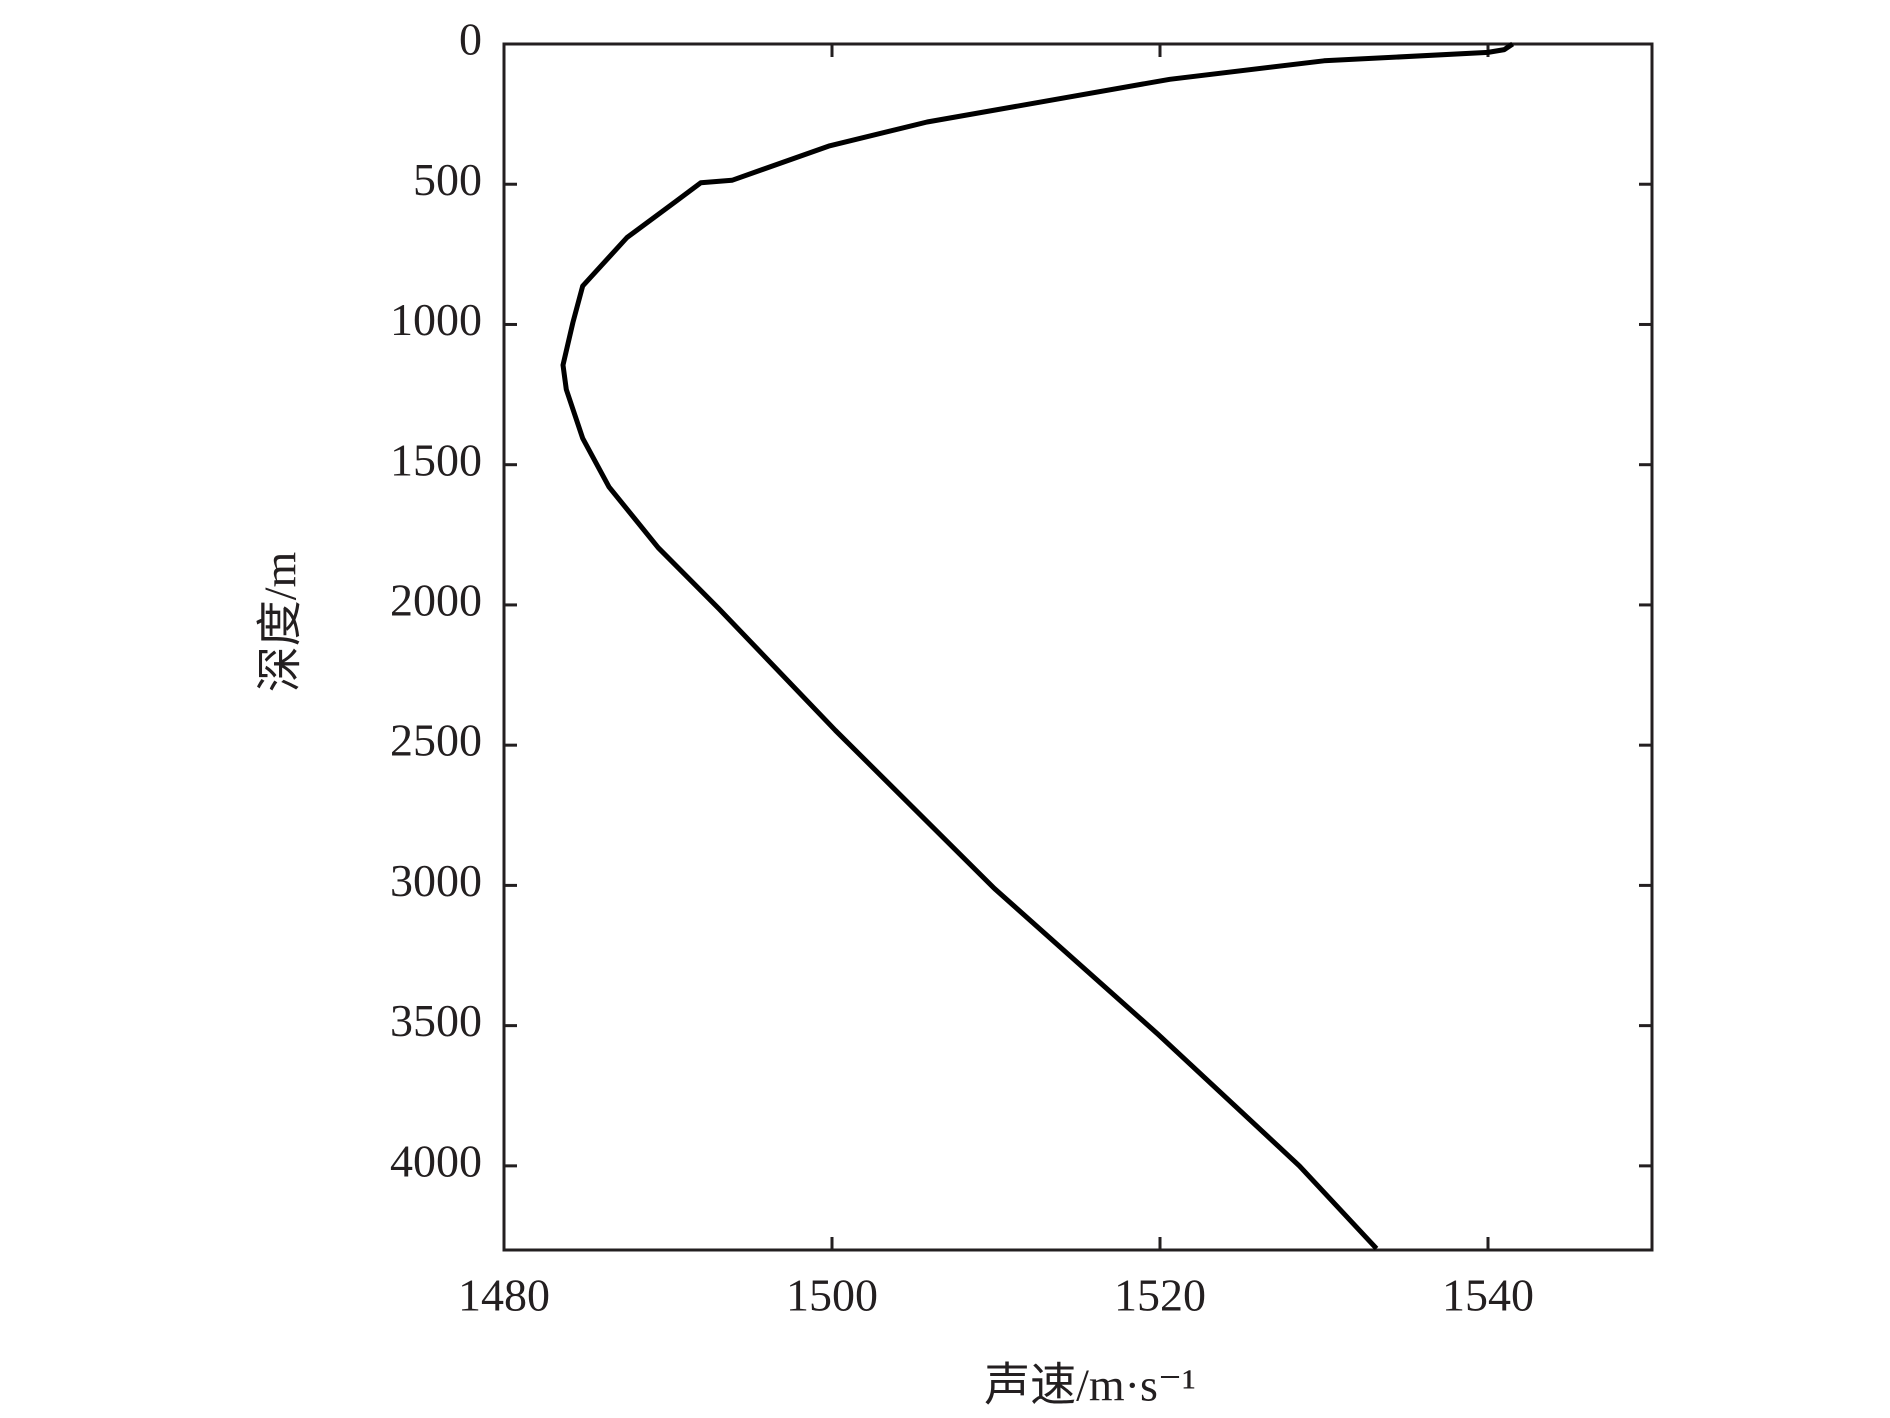 This screenshot has width=1890, height=1418. Describe the element at coordinates (447, 179) in the screenshot. I see `y-tick-label: 500` at that location.